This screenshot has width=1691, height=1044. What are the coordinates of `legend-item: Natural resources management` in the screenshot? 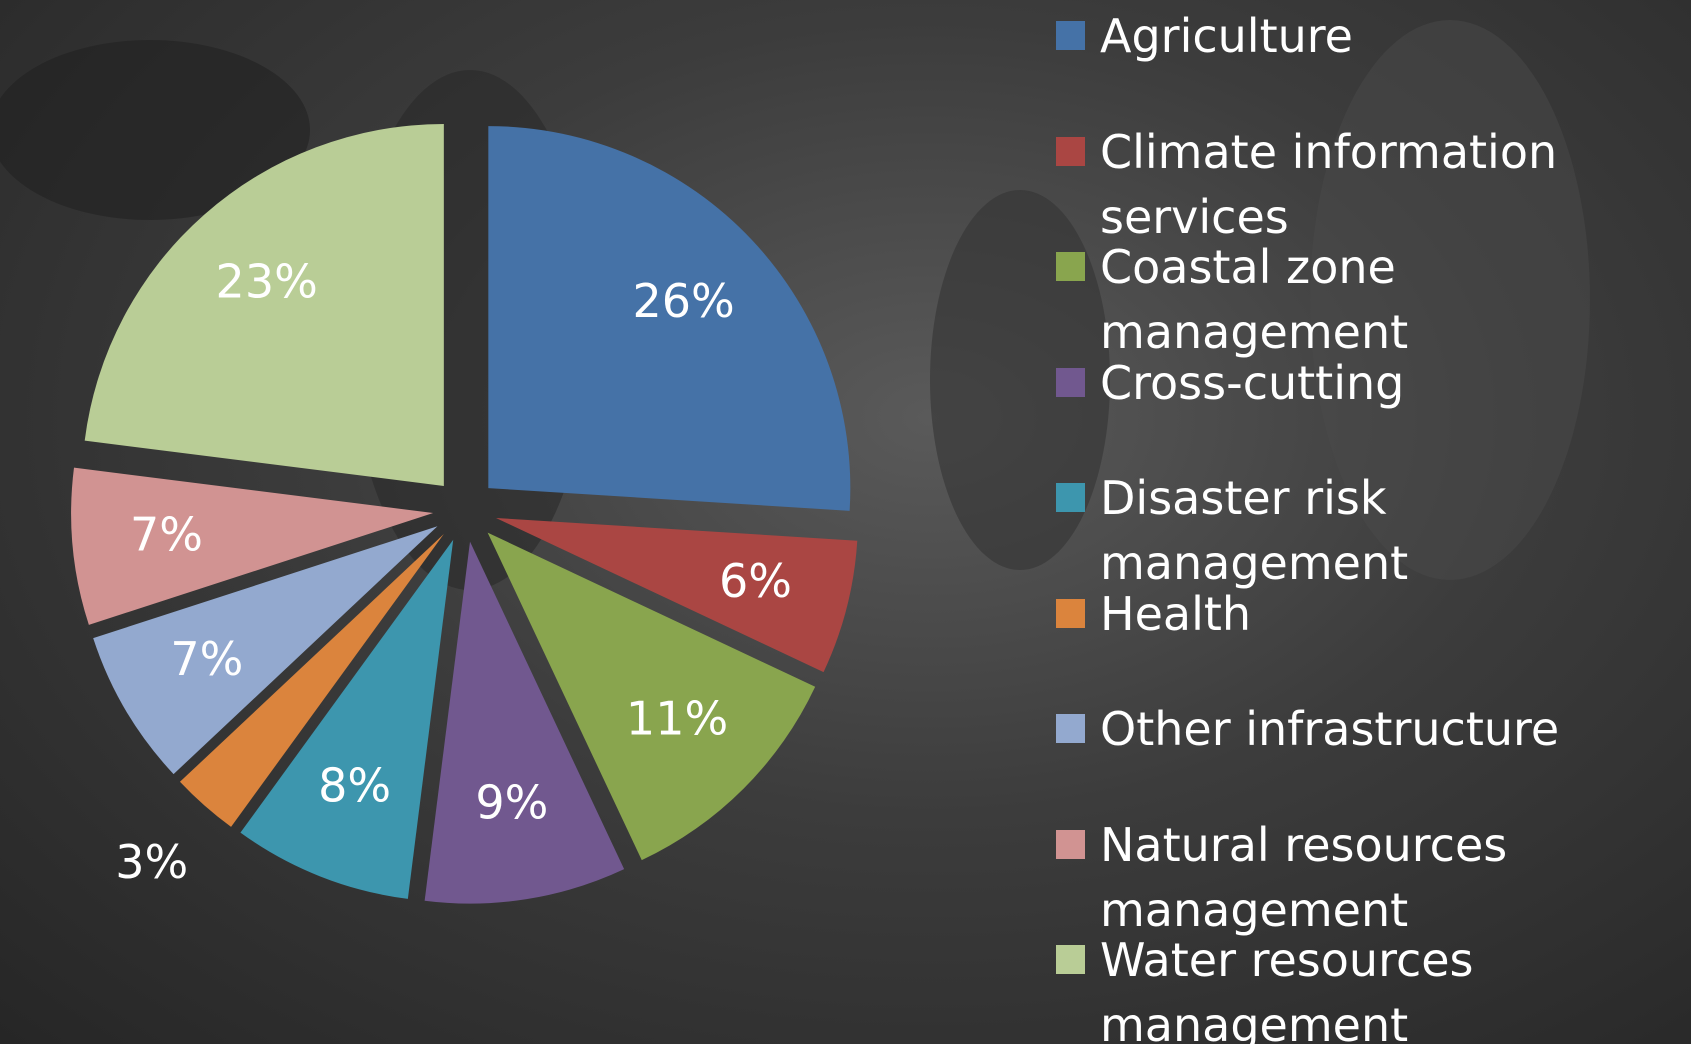 It's located at (1371, 878).